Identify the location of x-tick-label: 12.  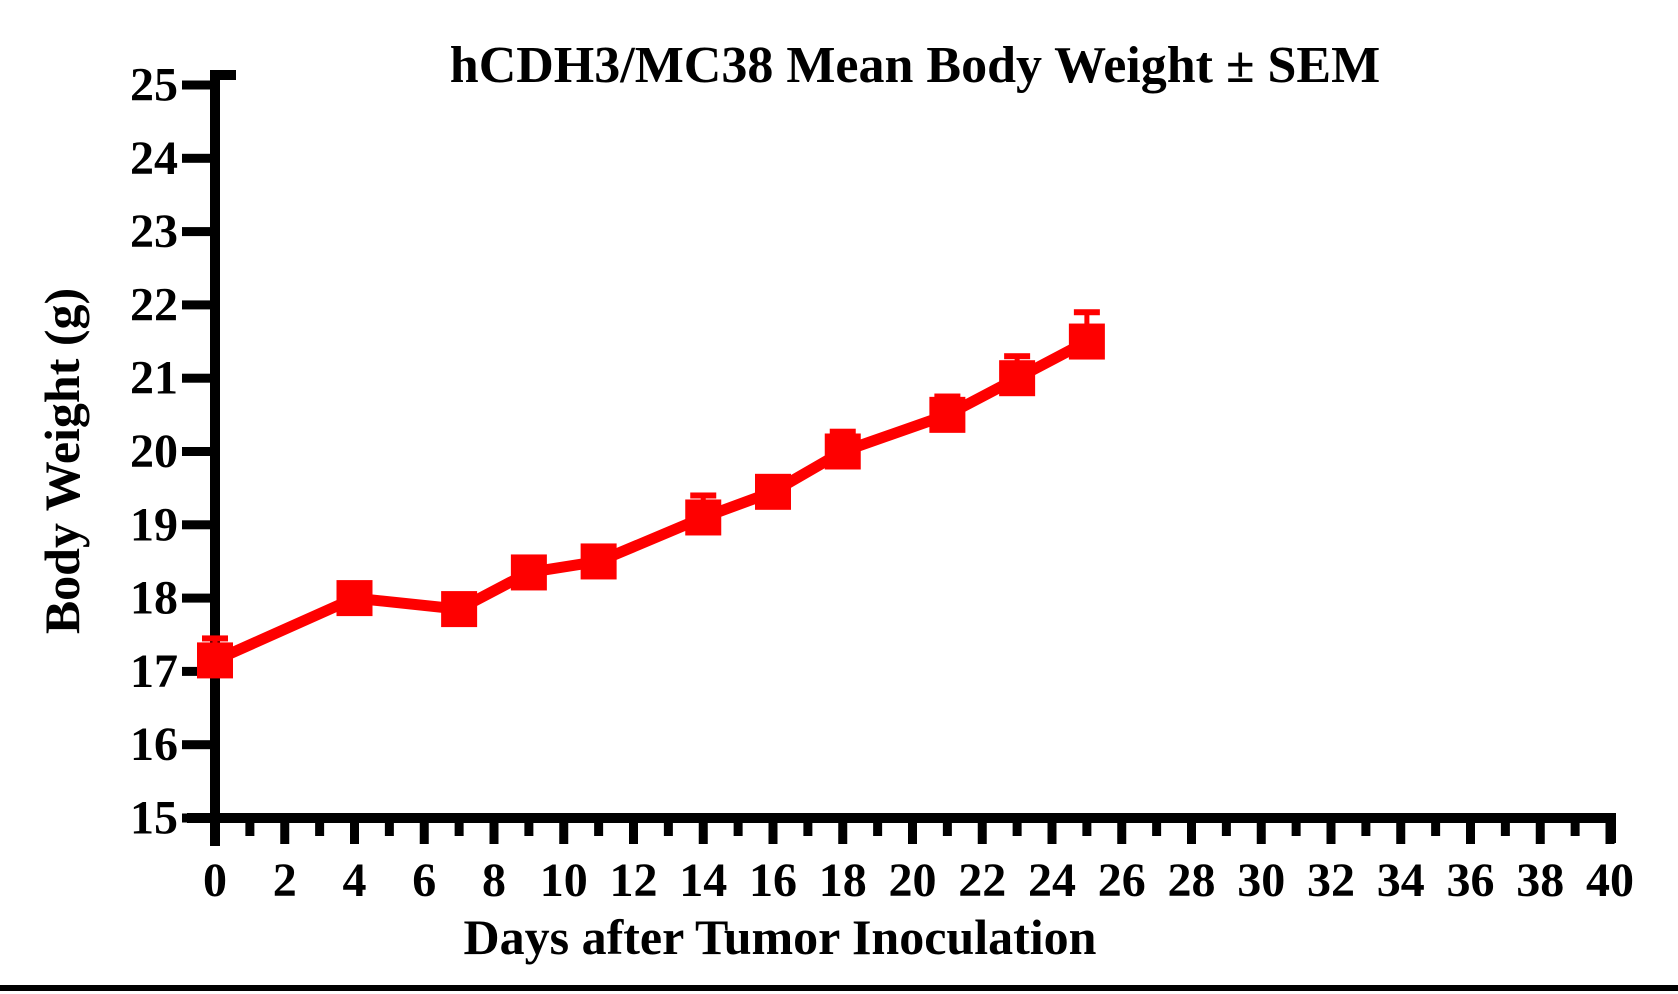
(634, 880).